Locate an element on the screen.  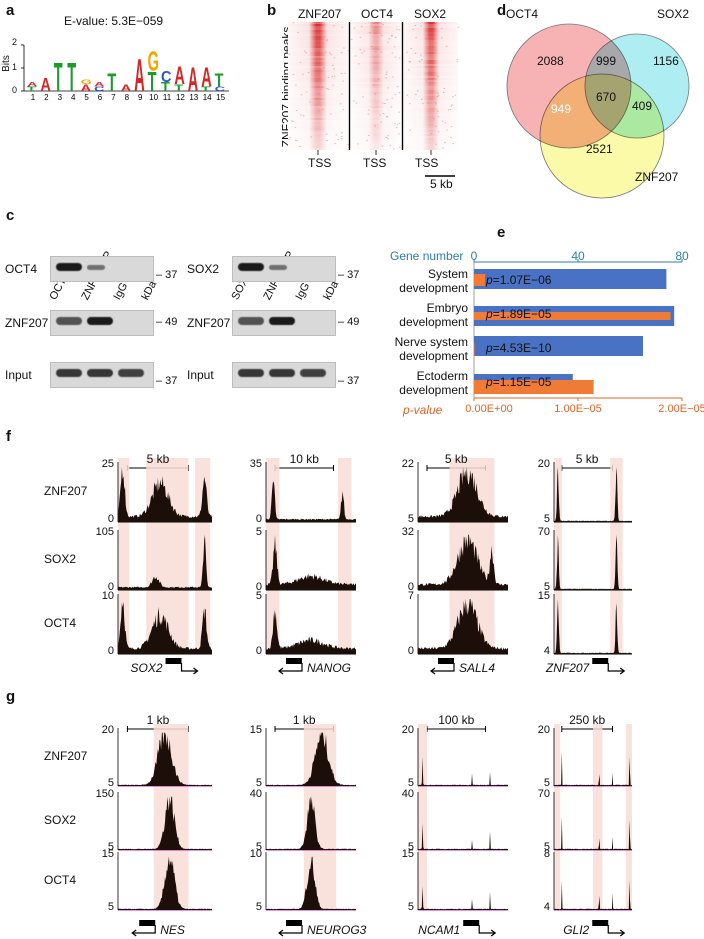
logo-letter-1-1: A is located at coordinates (32, 84).